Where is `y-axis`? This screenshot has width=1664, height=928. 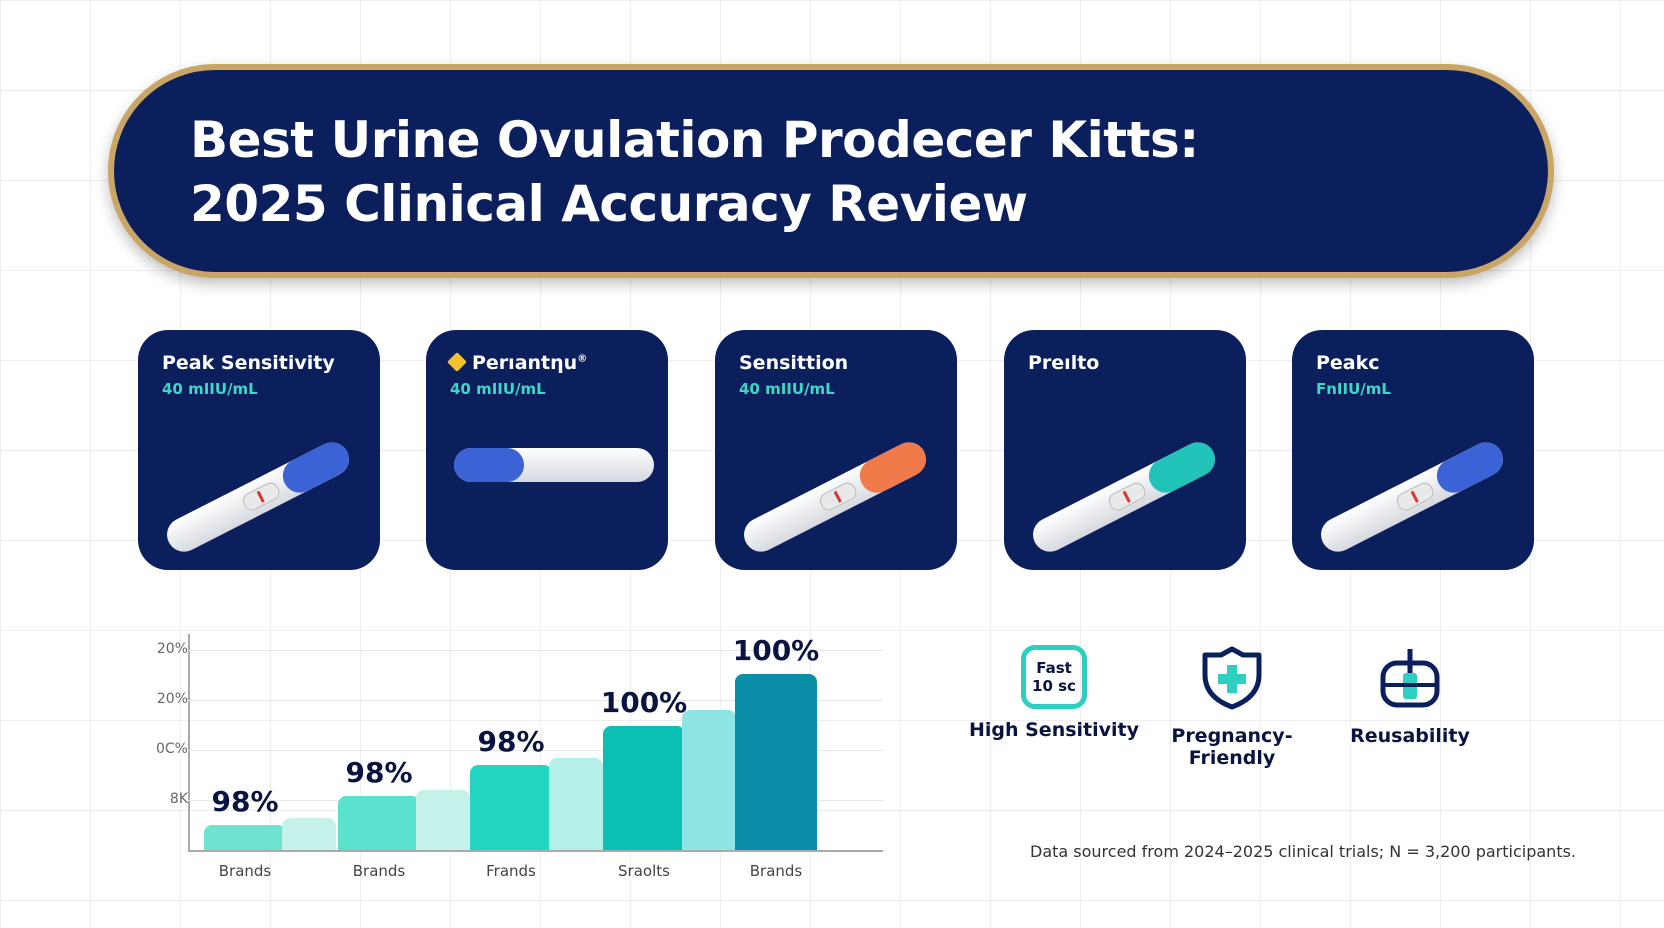
y-axis is located at coordinates (189, 742).